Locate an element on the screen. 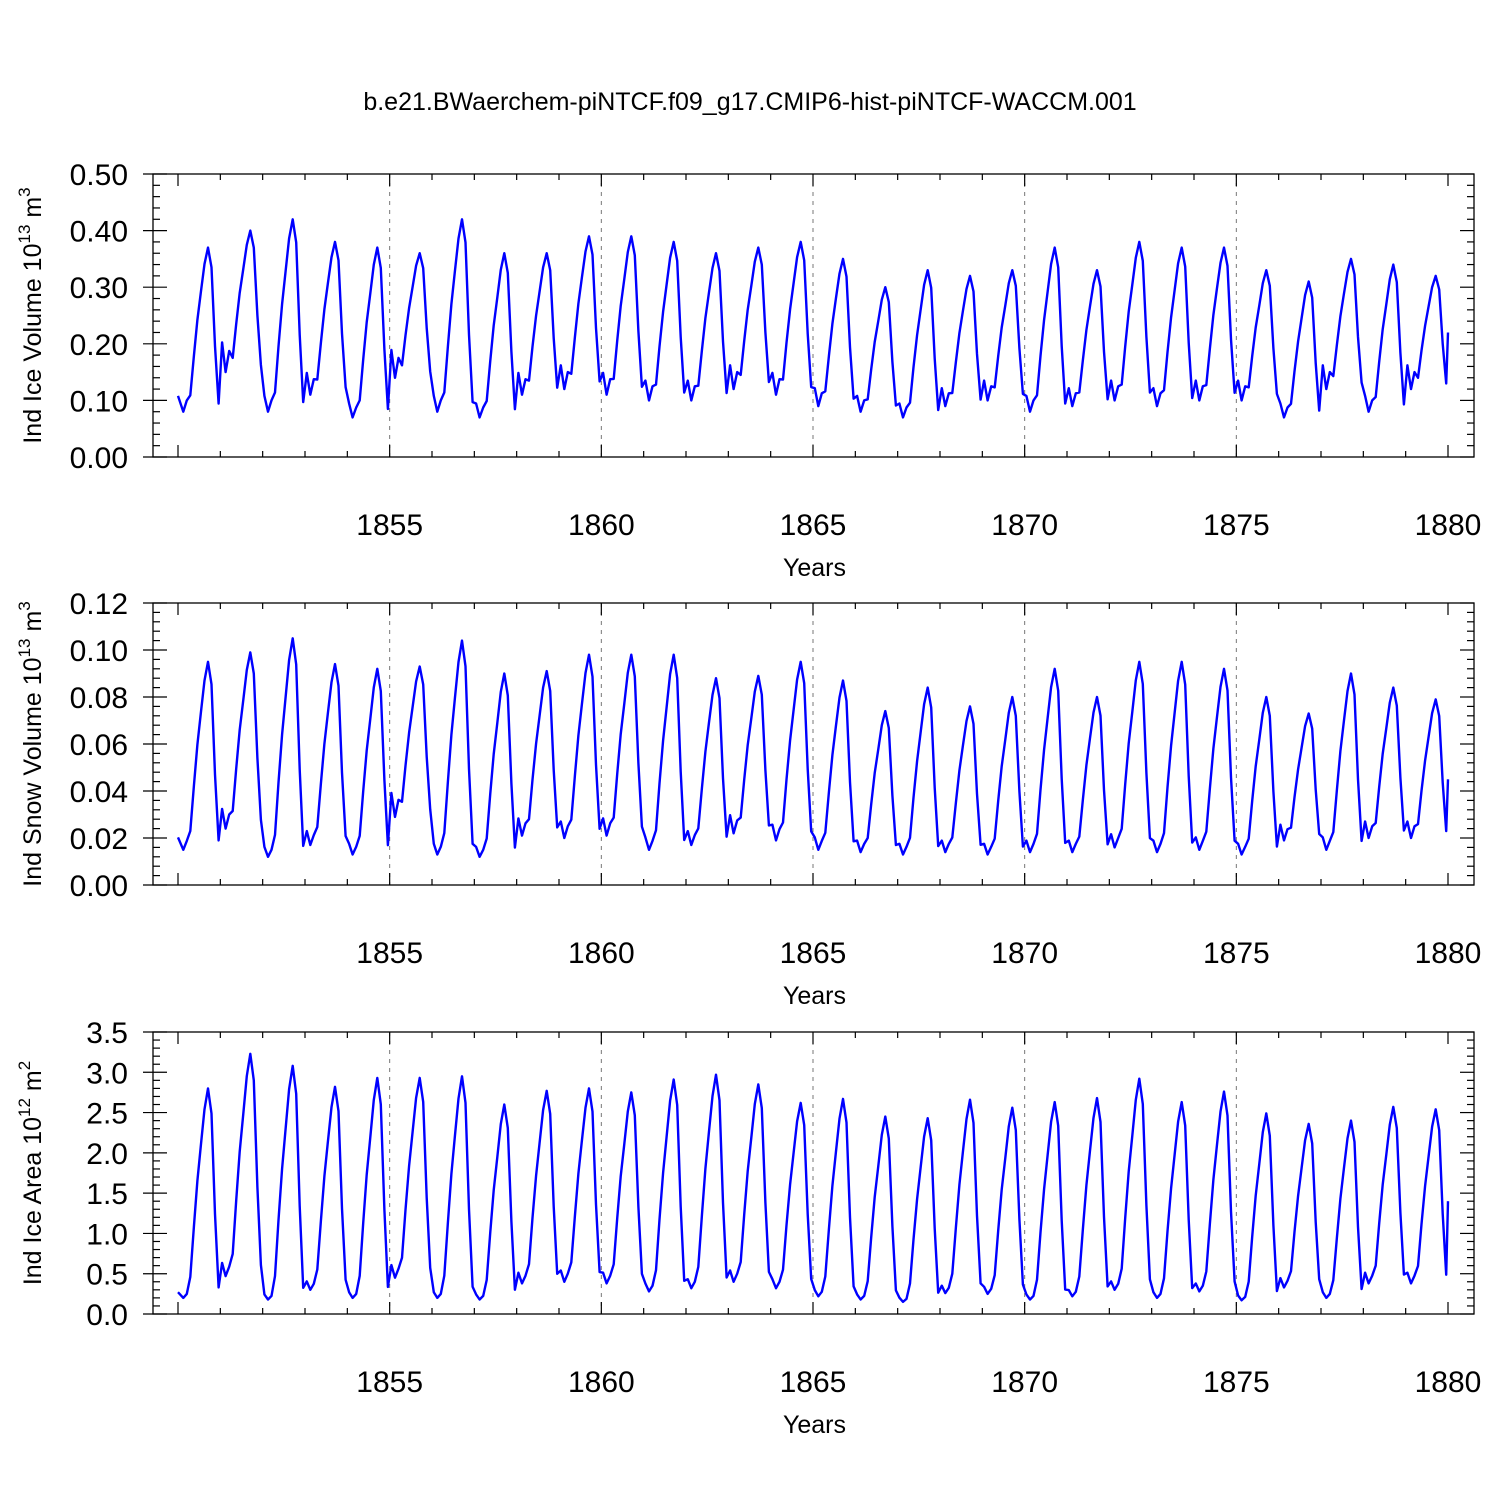 Image resolution: width=1500 pixels, height=1500 pixels. y-tick-label: 0.06 is located at coordinates (99, 745).